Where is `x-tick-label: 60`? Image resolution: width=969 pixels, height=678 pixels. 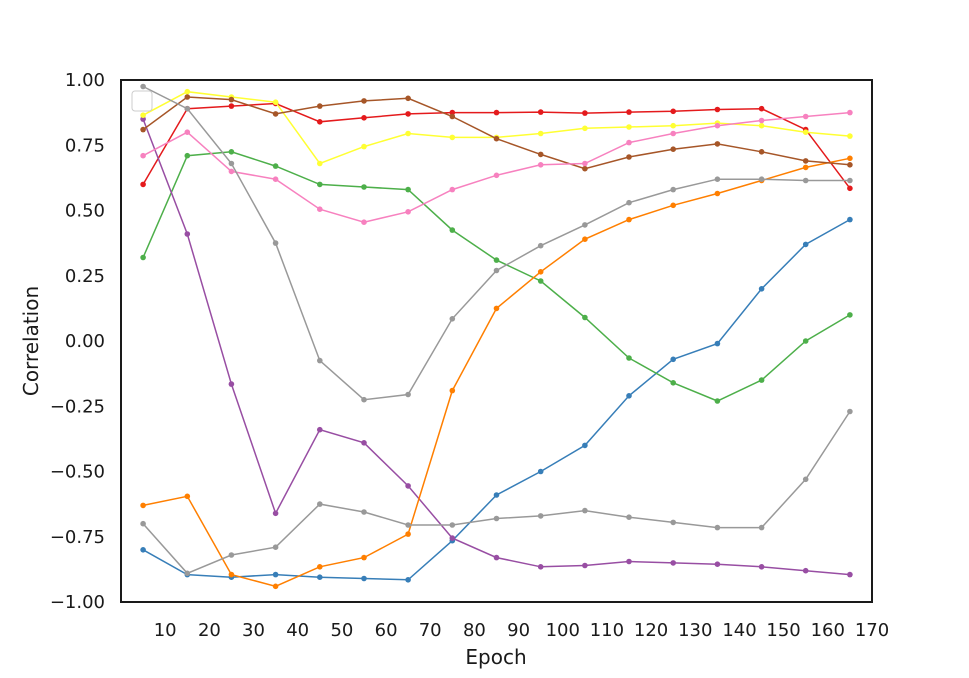 x-tick-label: 60 is located at coordinates (386, 630).